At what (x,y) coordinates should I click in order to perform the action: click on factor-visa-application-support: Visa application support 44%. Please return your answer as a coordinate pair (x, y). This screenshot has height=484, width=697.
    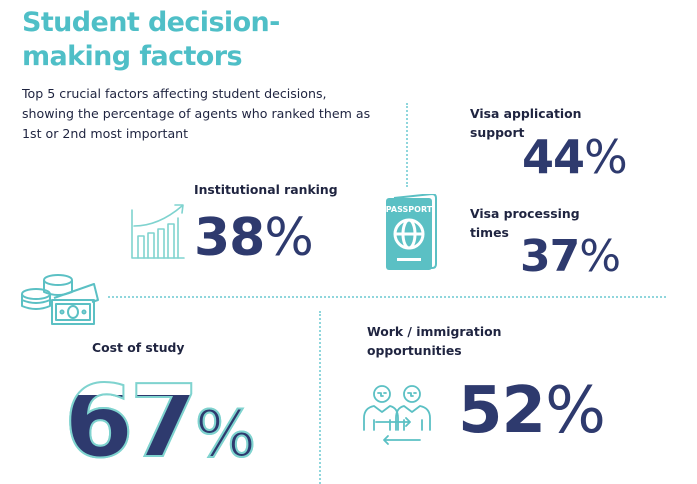
    Looking at the image, I should click on (570, 144).